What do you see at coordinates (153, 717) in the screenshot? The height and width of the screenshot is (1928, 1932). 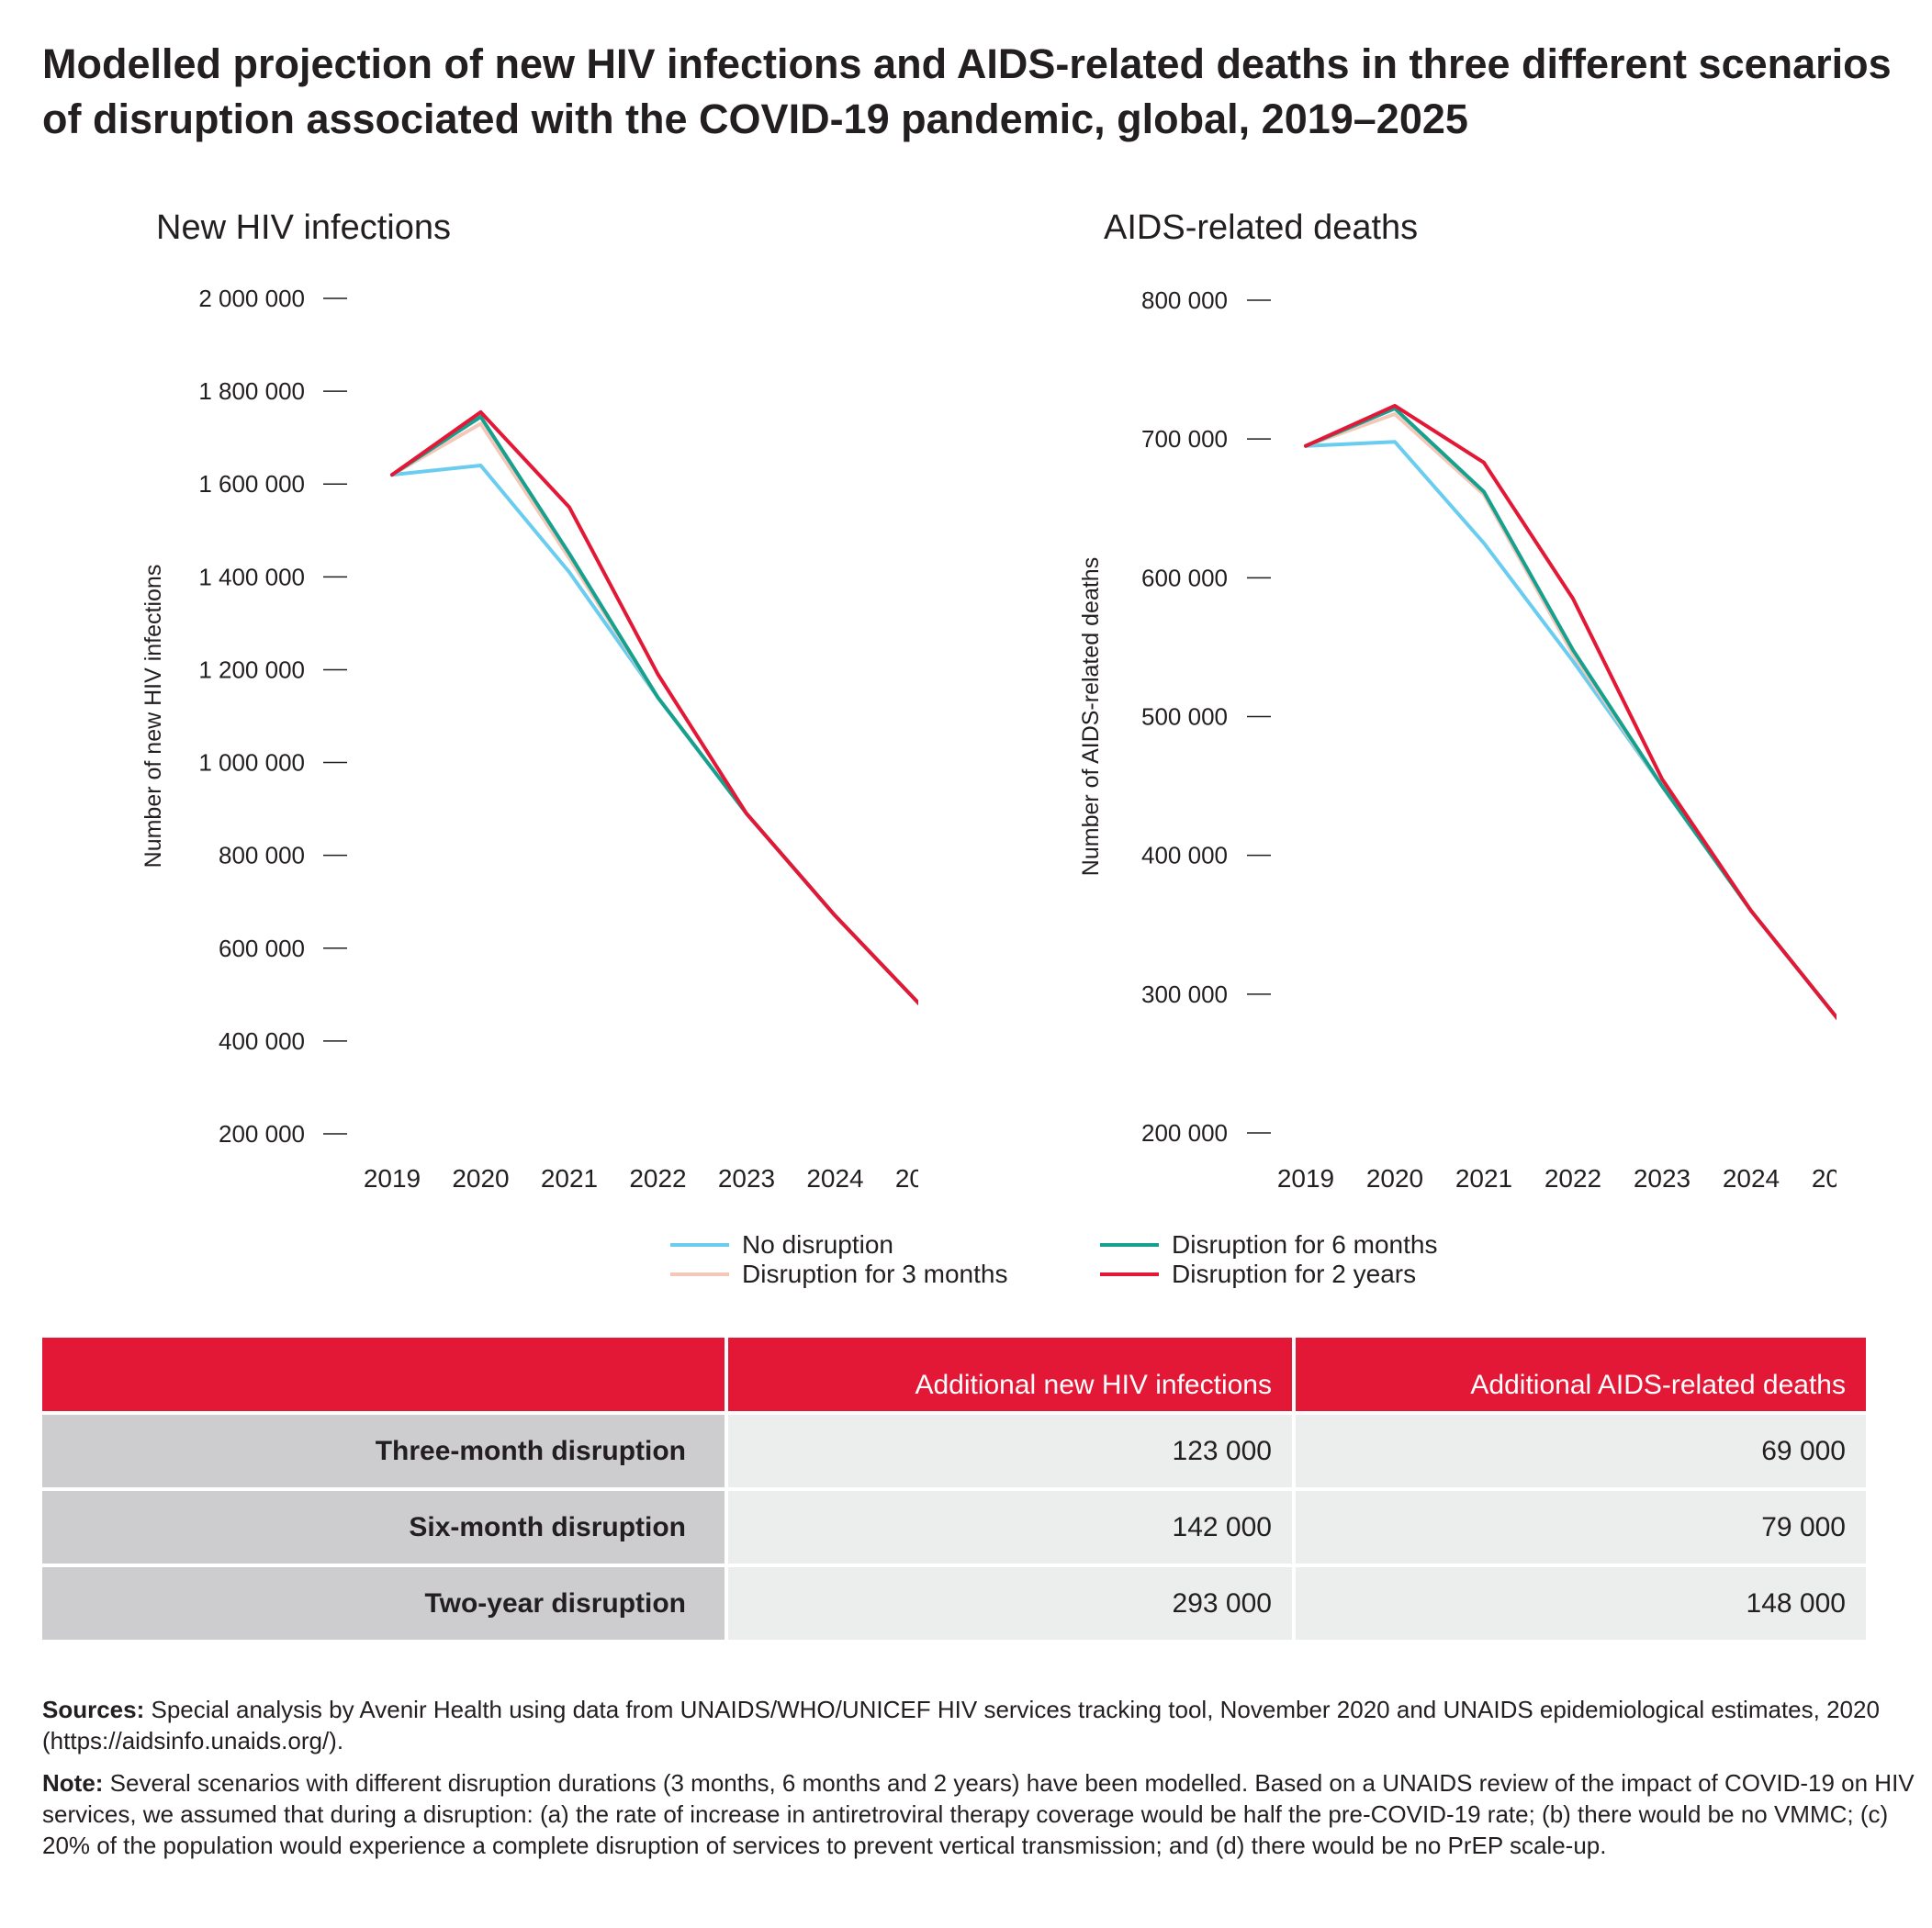 I see `y-axis-label: Number of new HIV infections` at bounding box center [153, 717].